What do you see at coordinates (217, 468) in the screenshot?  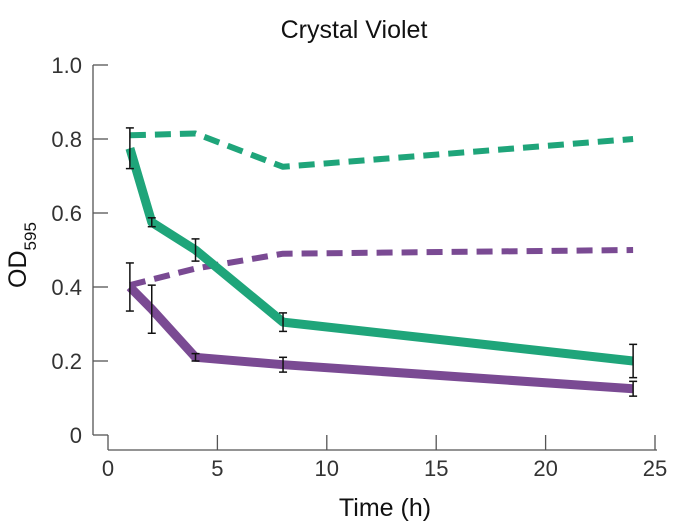 I see `x-tick-label-1: 5` at bounding box center [217, 468].